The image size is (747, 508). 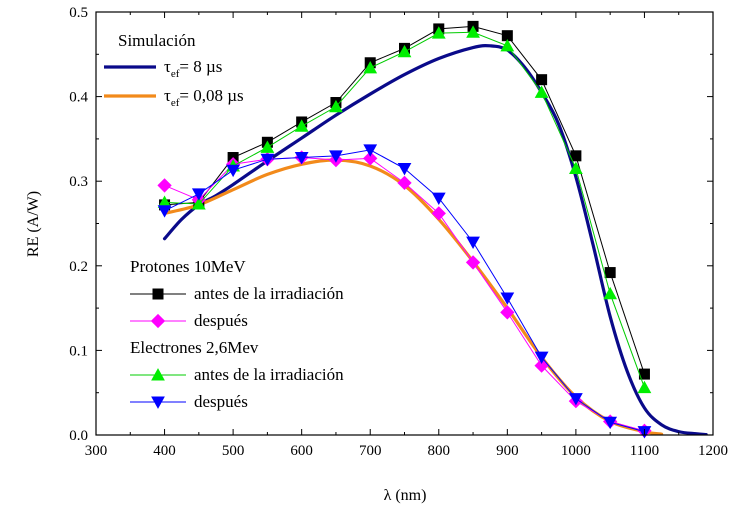 I want to click on x-axis-title: λ (nm), so click(x=405, y=495).